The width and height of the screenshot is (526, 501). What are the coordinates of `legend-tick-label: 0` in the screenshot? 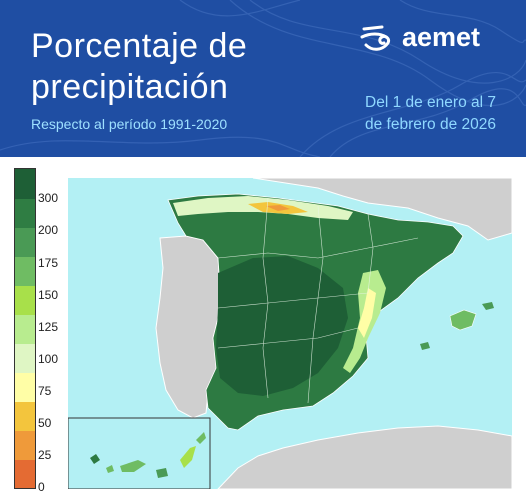 It's located at (41, 487).